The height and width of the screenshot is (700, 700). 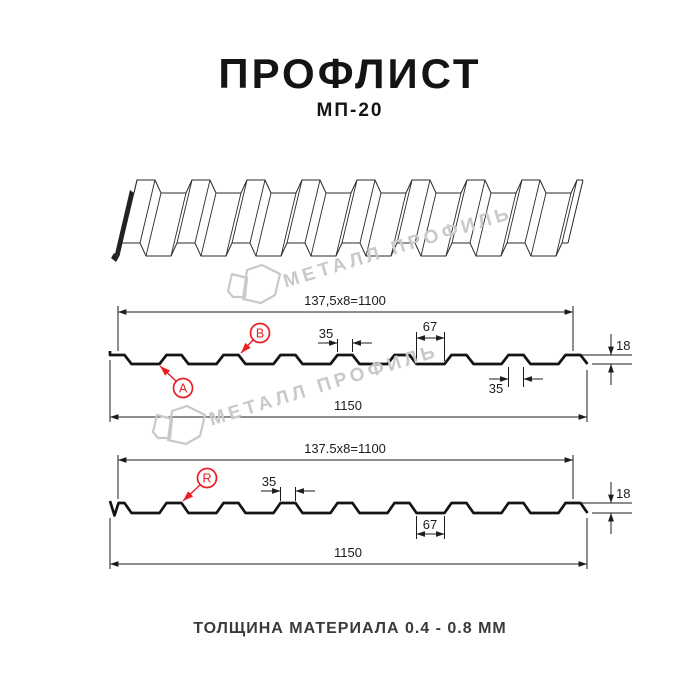 I want to click on dim-label-rib-top-right: 35, so click(x=496, y=388).